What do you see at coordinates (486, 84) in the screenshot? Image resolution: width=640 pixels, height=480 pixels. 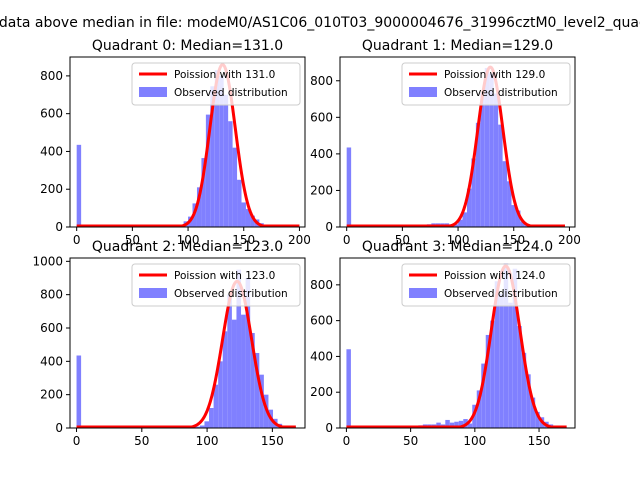 I see `legend-box` at bounding box center [486, 84].